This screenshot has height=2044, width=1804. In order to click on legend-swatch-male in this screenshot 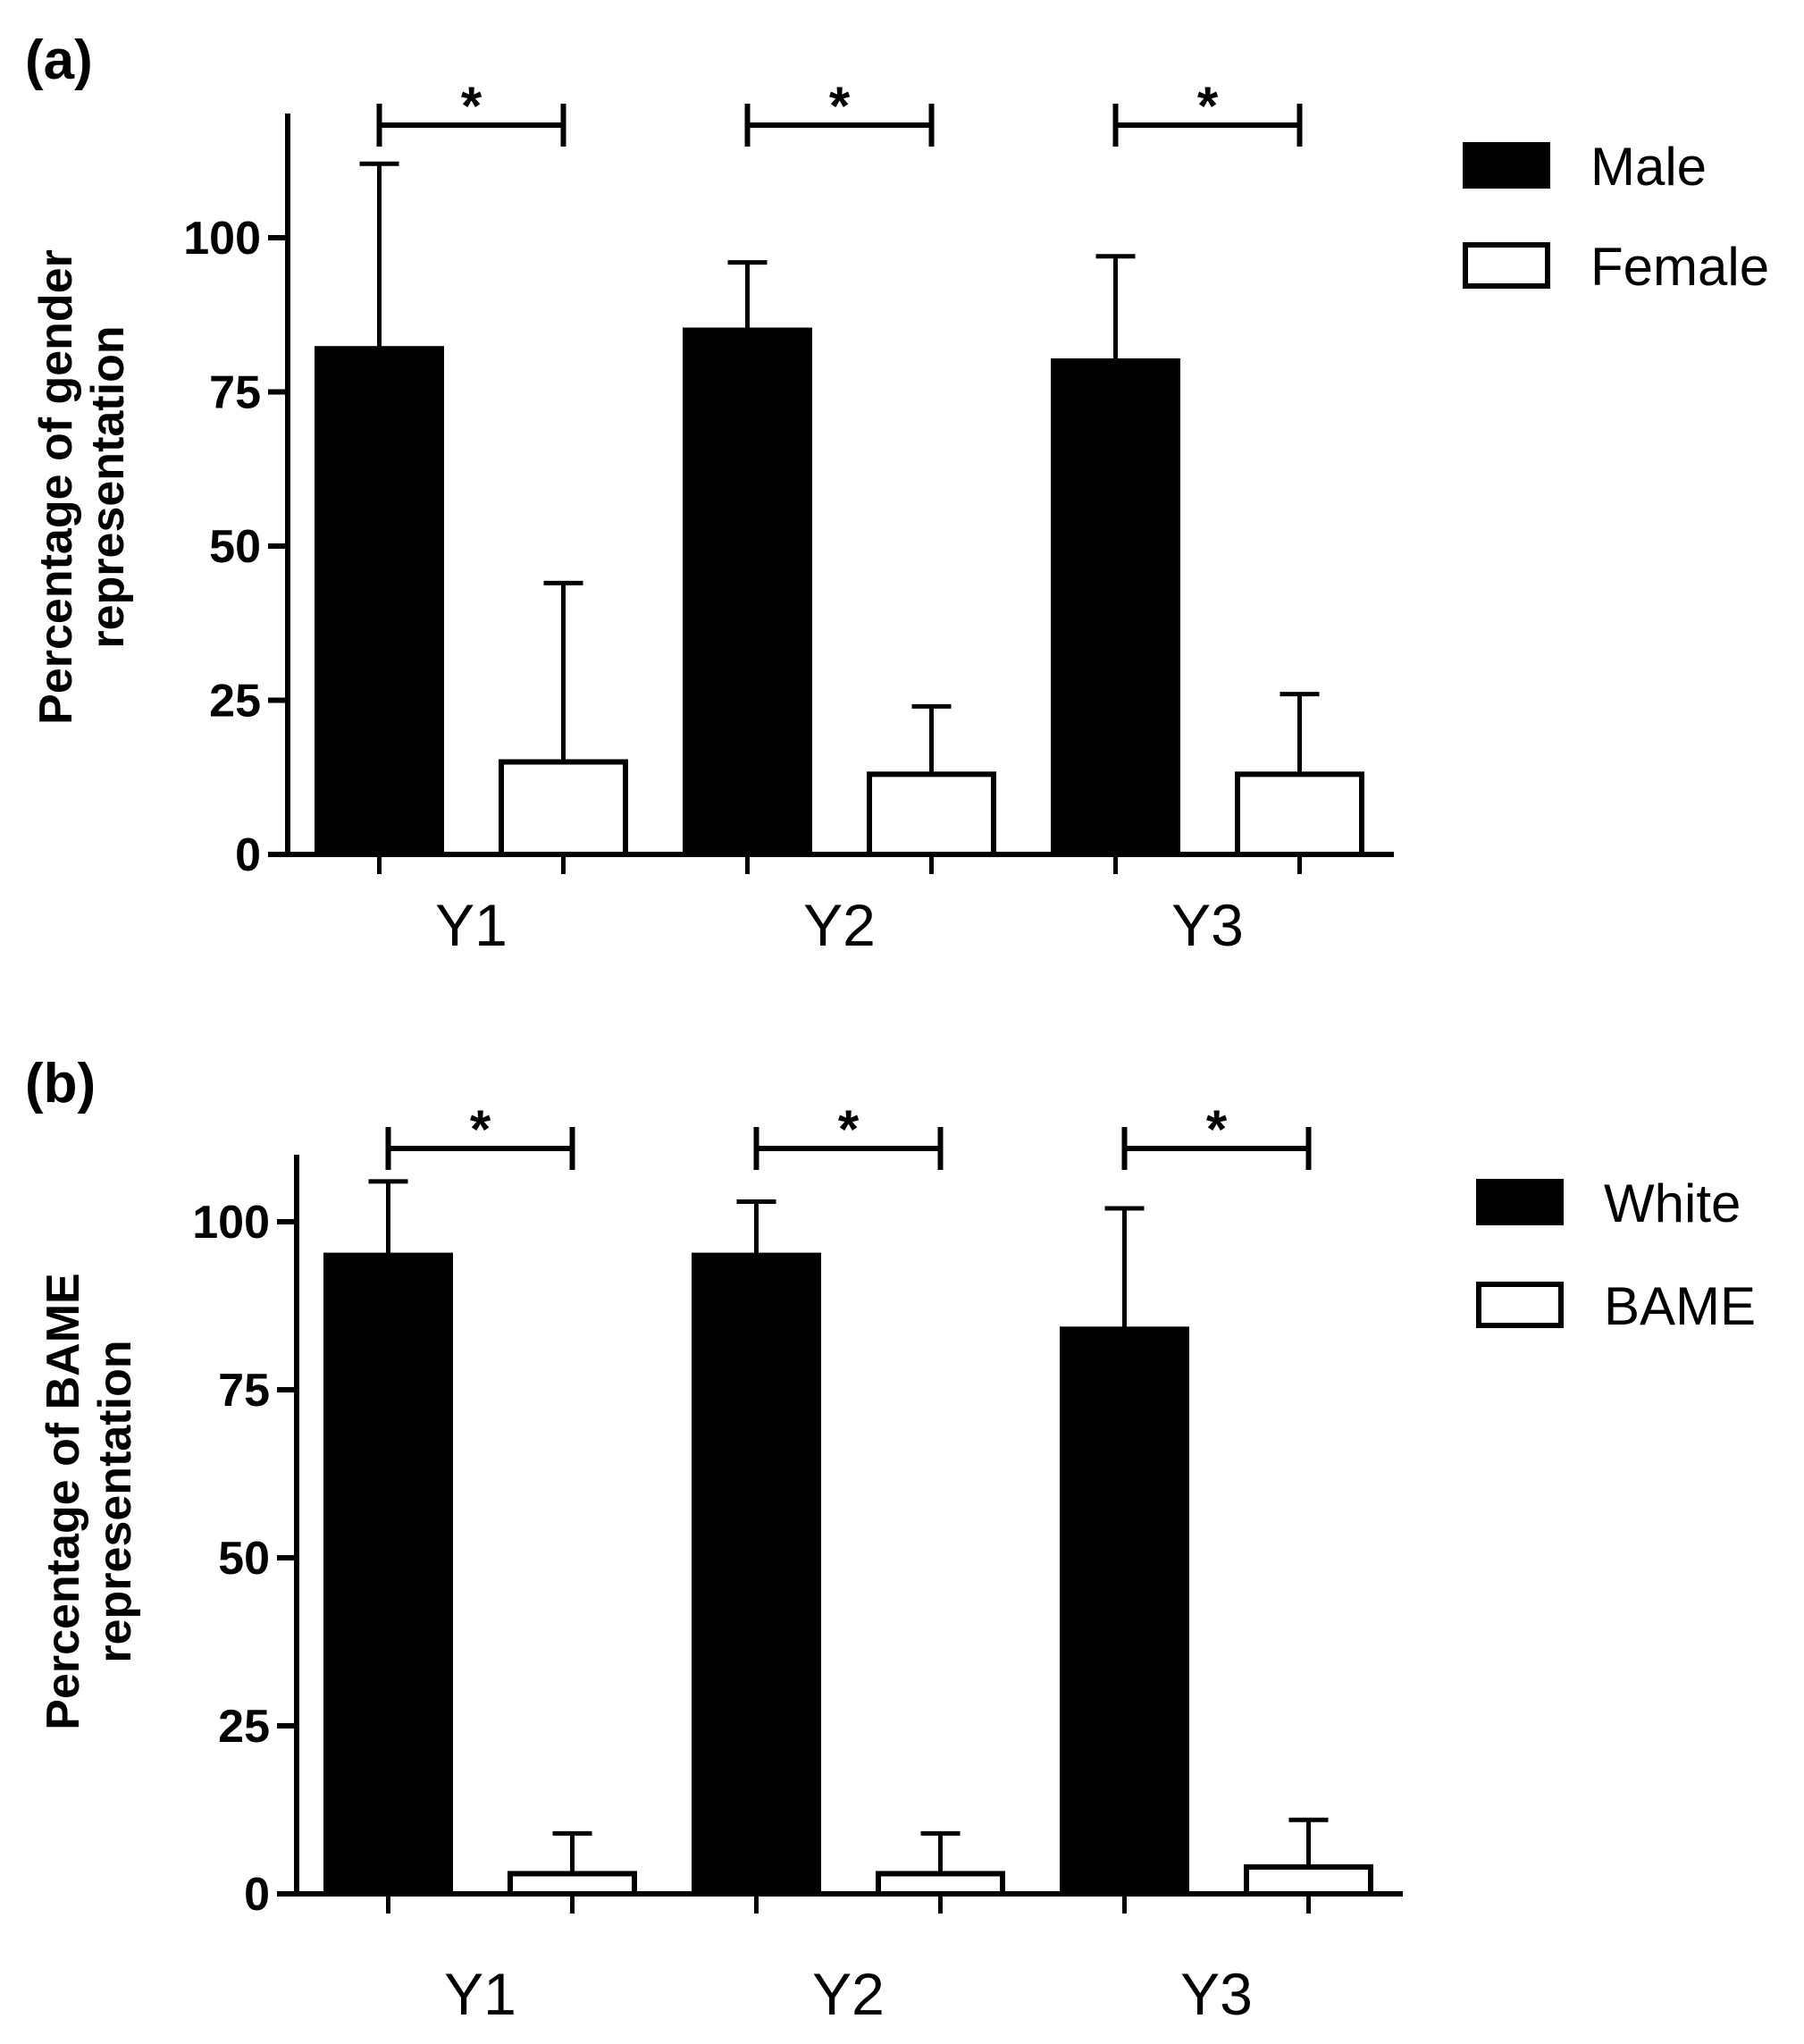, I will do `click(1506, 166)`.